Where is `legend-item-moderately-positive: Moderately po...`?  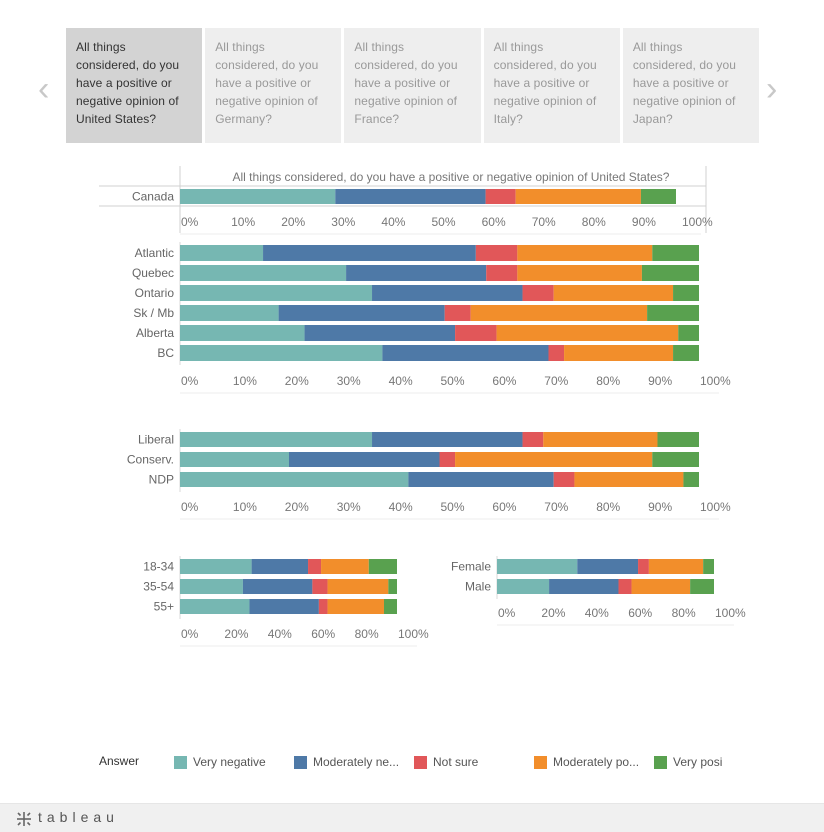
legend-item-moderately-positive: Moderately po... is located at coordinates (586, 762).